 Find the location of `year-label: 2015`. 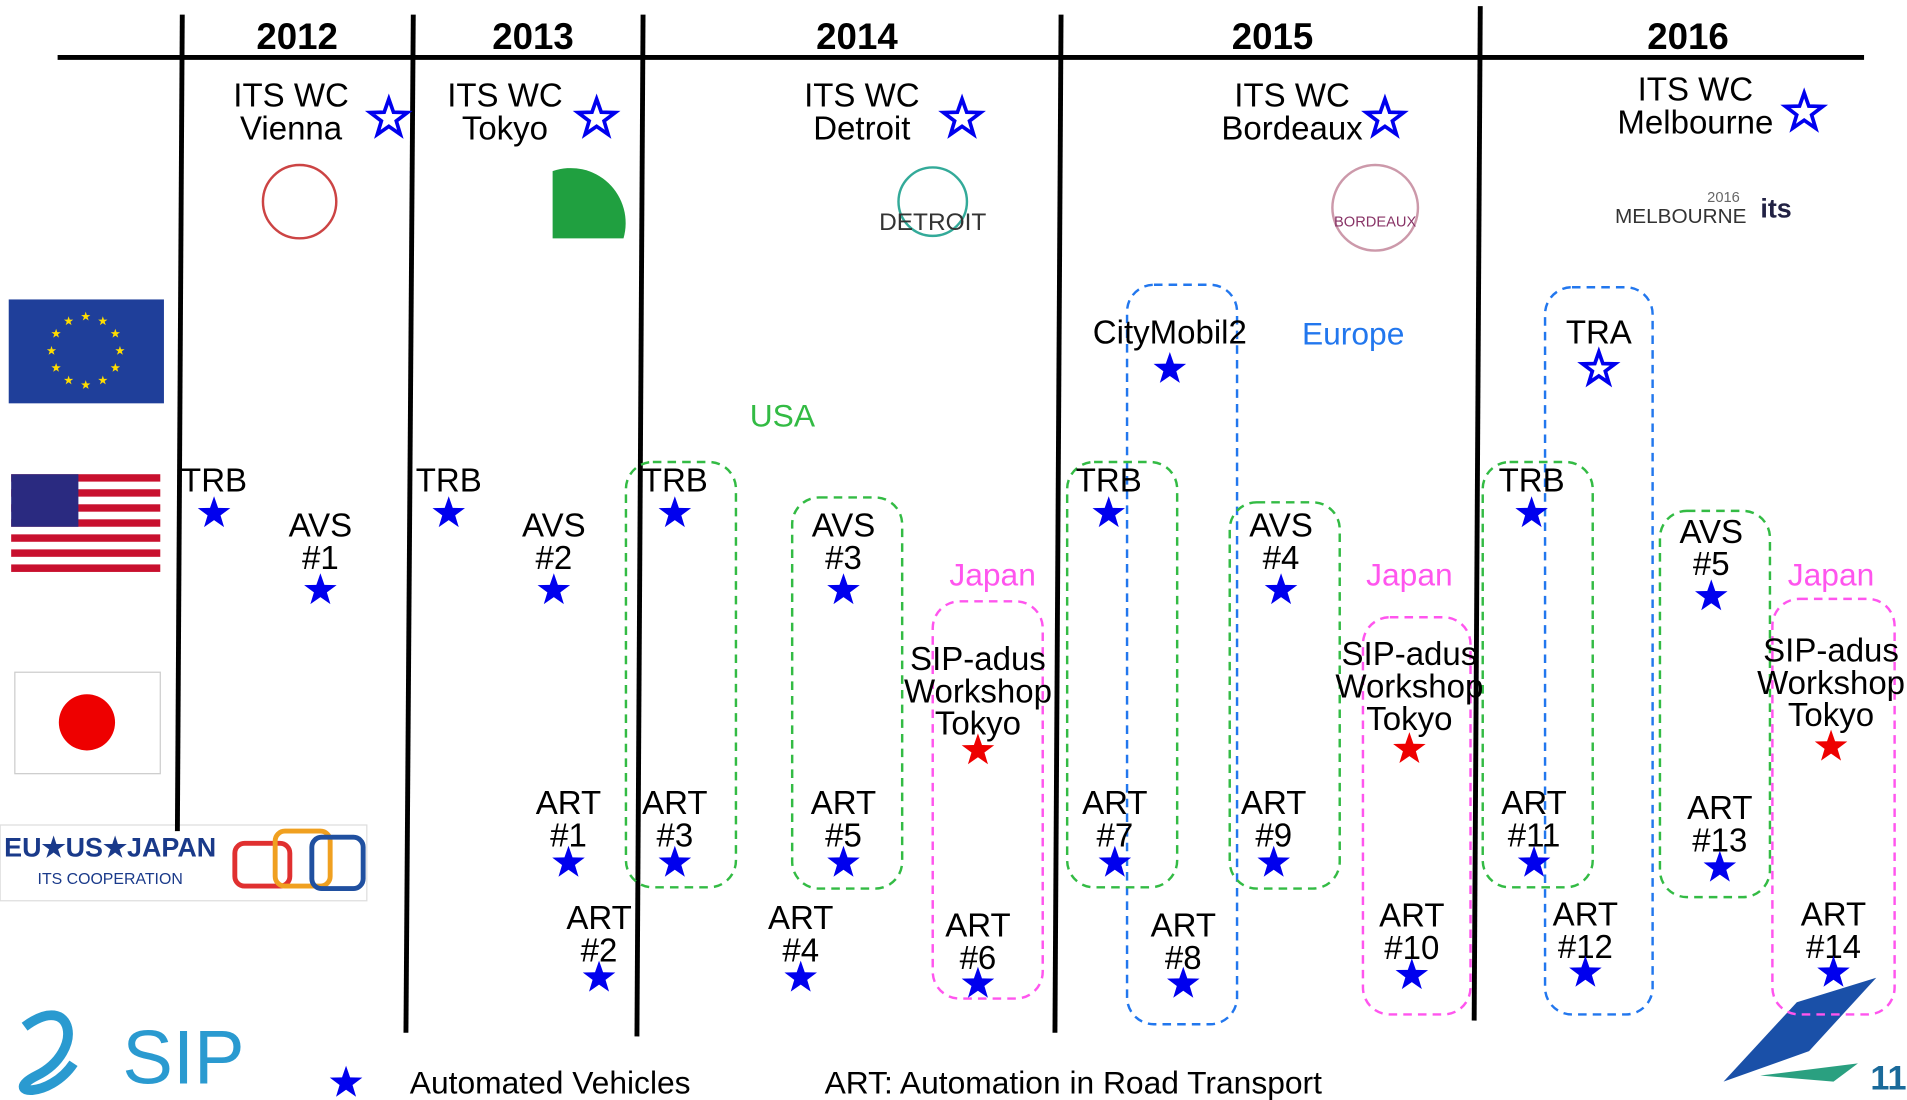

year-label: 2015 is located at coordinates (1273, 36).